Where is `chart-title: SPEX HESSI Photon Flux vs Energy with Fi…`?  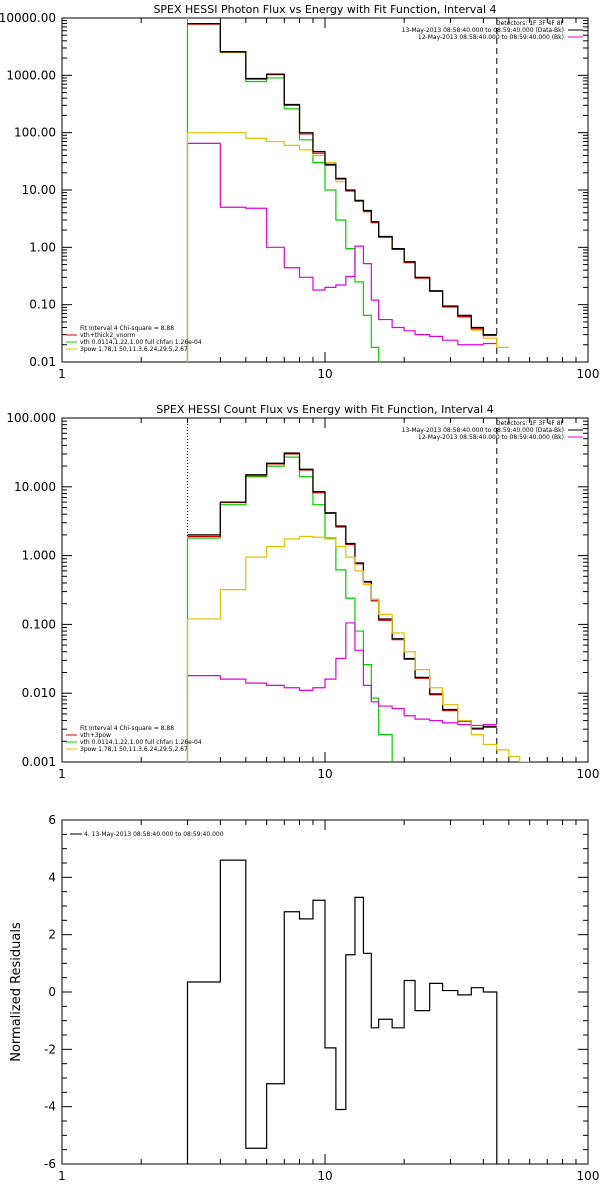 chart-title: SPEX HESSI Photon Flux vs Energy with Fi… is located at coordinates (324, 9).